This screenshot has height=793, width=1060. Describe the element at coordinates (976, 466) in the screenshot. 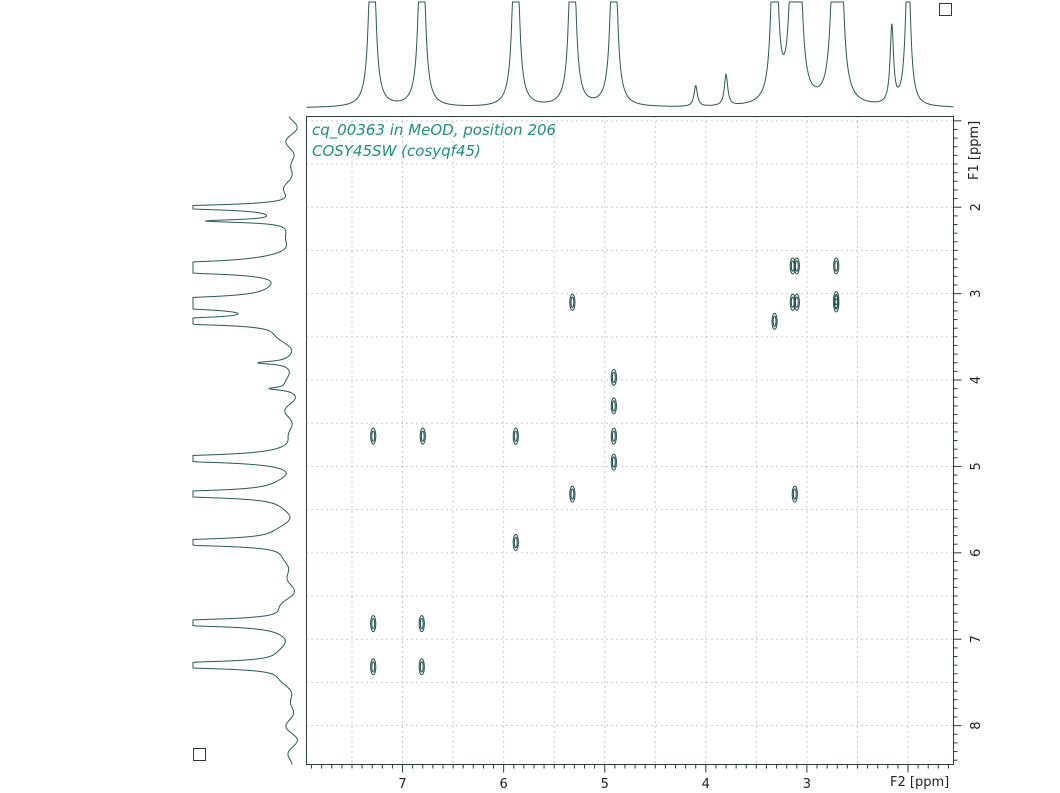

I see `y-tick-label: 5` at that location.